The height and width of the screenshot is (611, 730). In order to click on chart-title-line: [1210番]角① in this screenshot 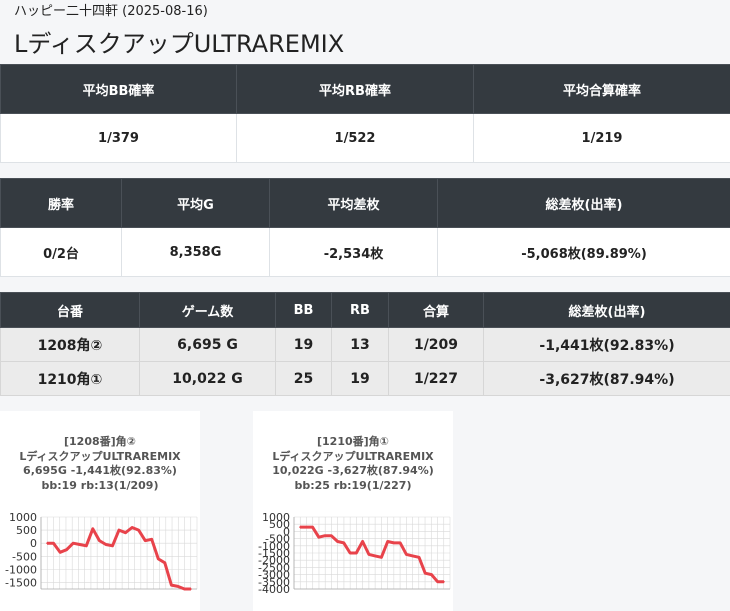, I will do `click(353, 441)`.